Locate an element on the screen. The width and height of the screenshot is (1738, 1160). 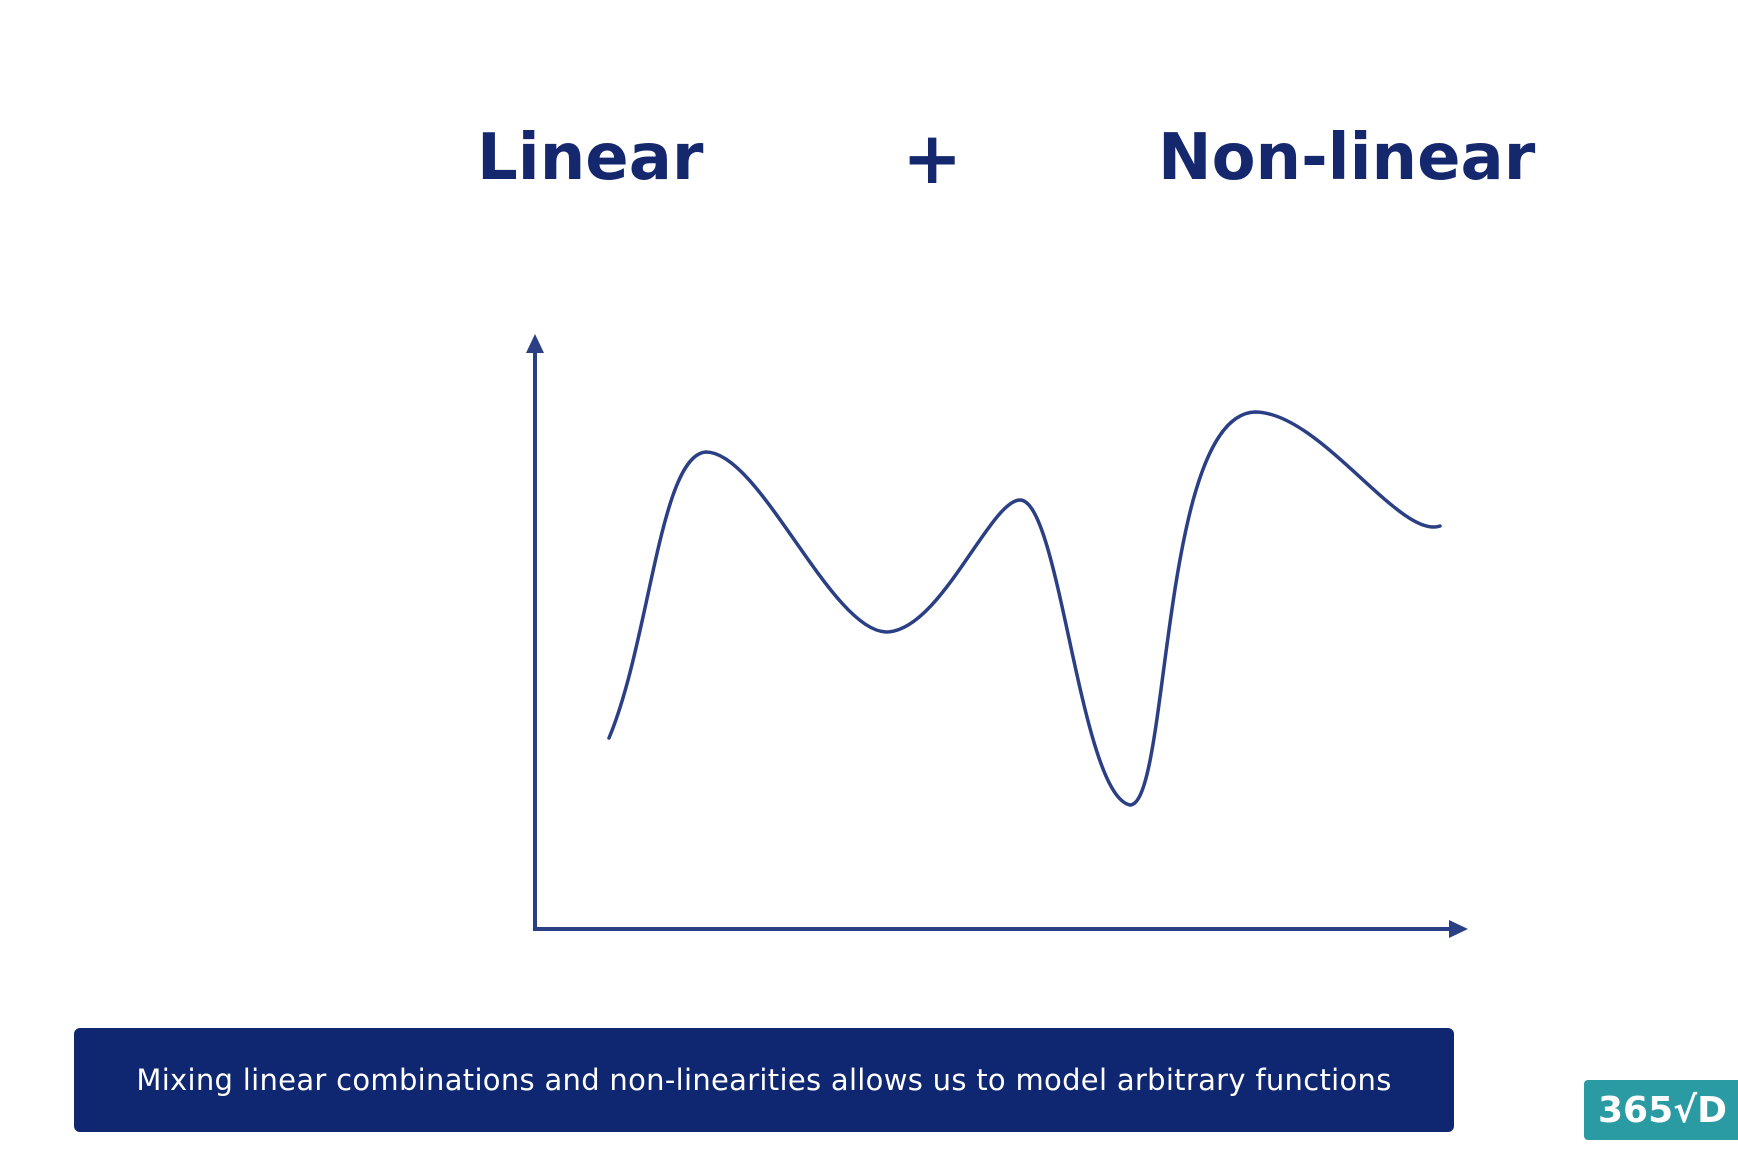
non-linear-heading: Non-linear is located at coordinates (1347, 158).